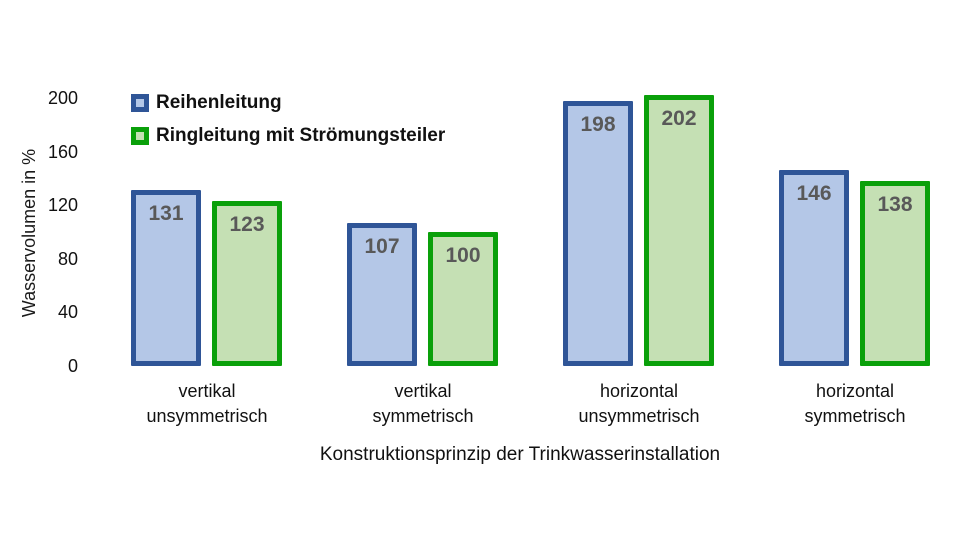 The width and height of the screenshot is (960, 540). Describe the element at coordinates (62, 98) in the screenshot. I see `y-tick-label: 200` at that location.